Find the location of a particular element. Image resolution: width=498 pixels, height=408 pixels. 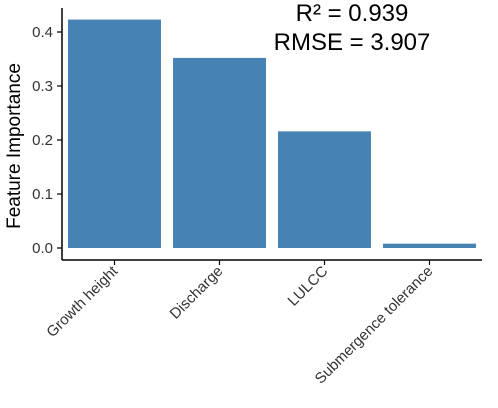

y-tick-label: 0.0 is located at coordinates (42, 248).